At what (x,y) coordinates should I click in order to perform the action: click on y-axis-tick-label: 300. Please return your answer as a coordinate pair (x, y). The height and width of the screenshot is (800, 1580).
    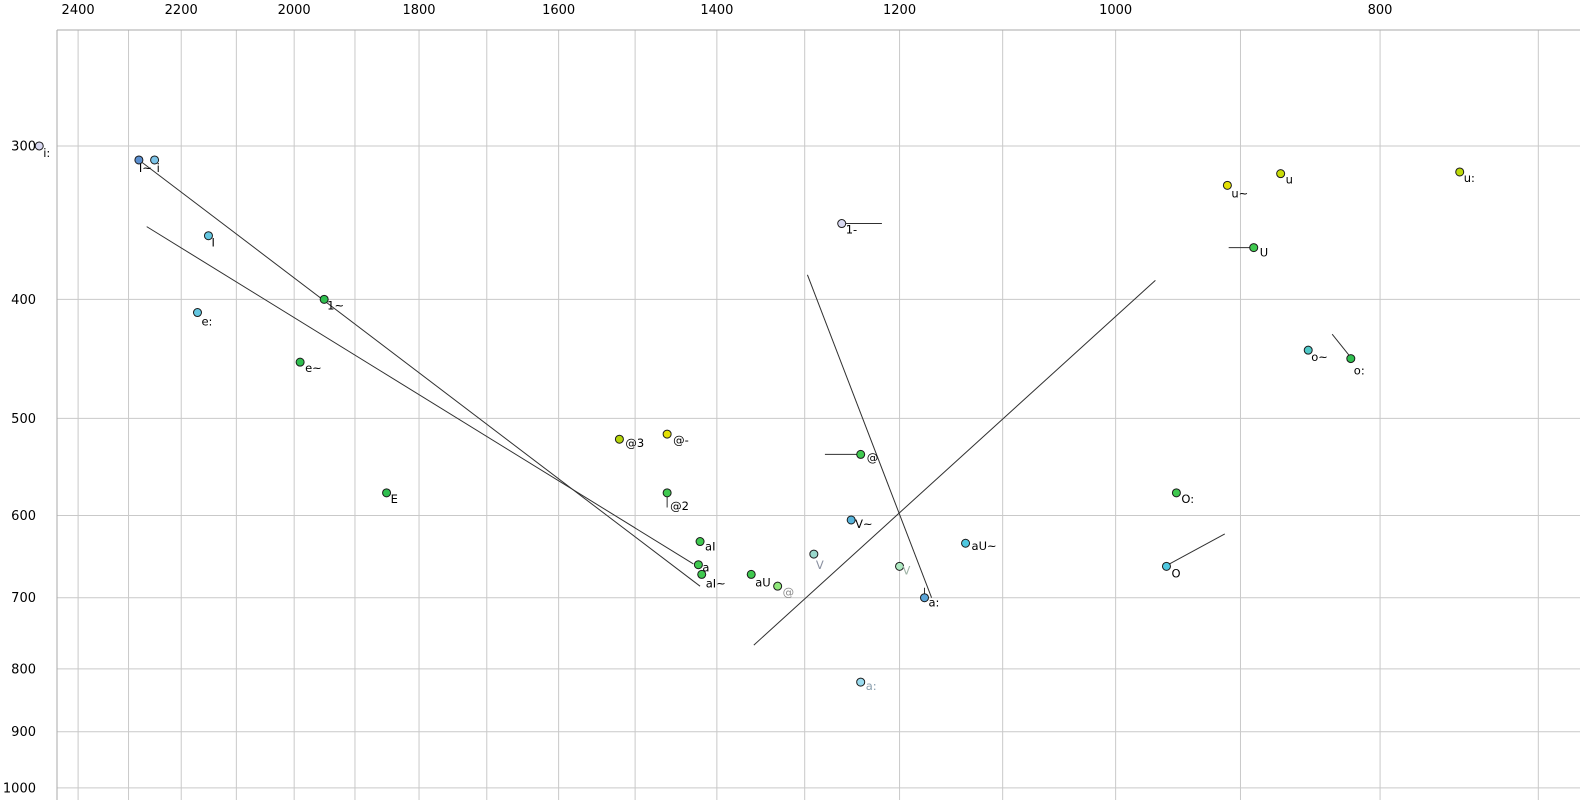
    Looking at the image, I should click on (23, 146).